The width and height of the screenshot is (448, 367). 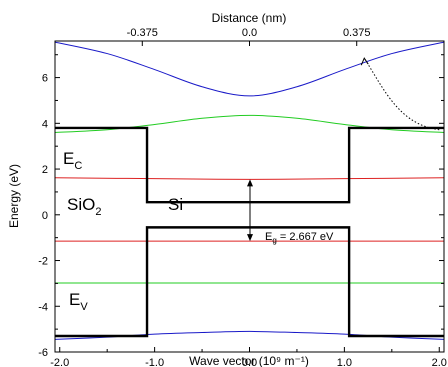 What do you see at coordinates (175, 204) in the screenshot?
I see `si-label: Si` at bounding box center [175, 204].